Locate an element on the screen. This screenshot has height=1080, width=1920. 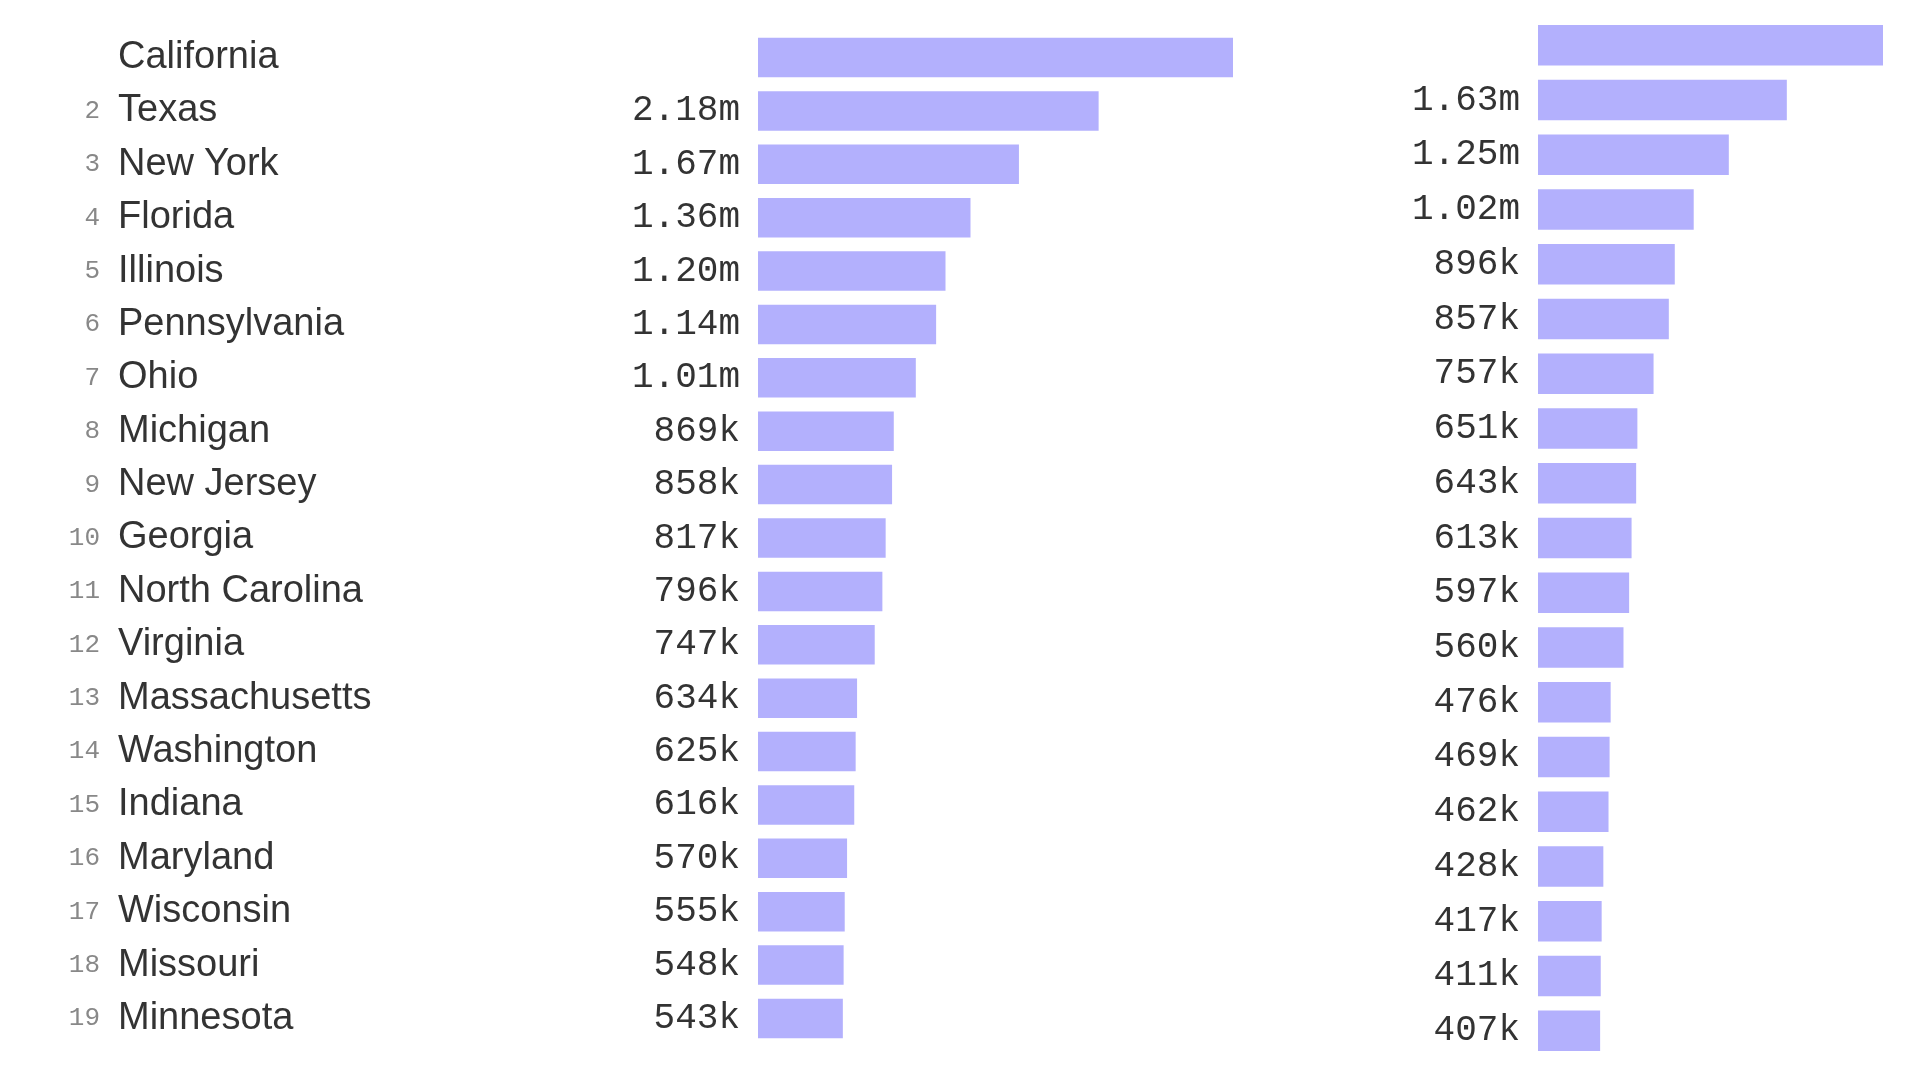
y-tick-label: New York is located at coordinates (199, 161).